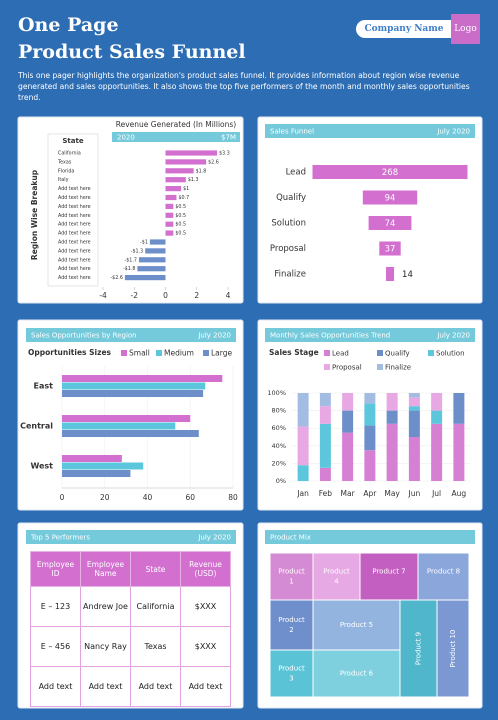  I want to click on x-tick-label: May, so click(392, 493).